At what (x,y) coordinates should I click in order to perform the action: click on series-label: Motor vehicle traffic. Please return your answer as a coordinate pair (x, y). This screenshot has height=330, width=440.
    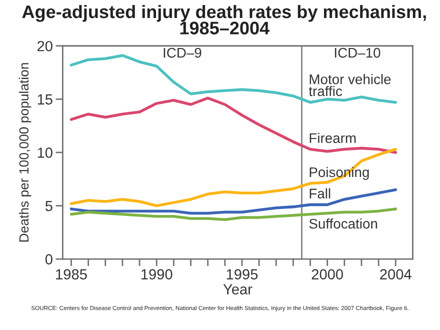
    Looking at the image, I should click on (349, 85).